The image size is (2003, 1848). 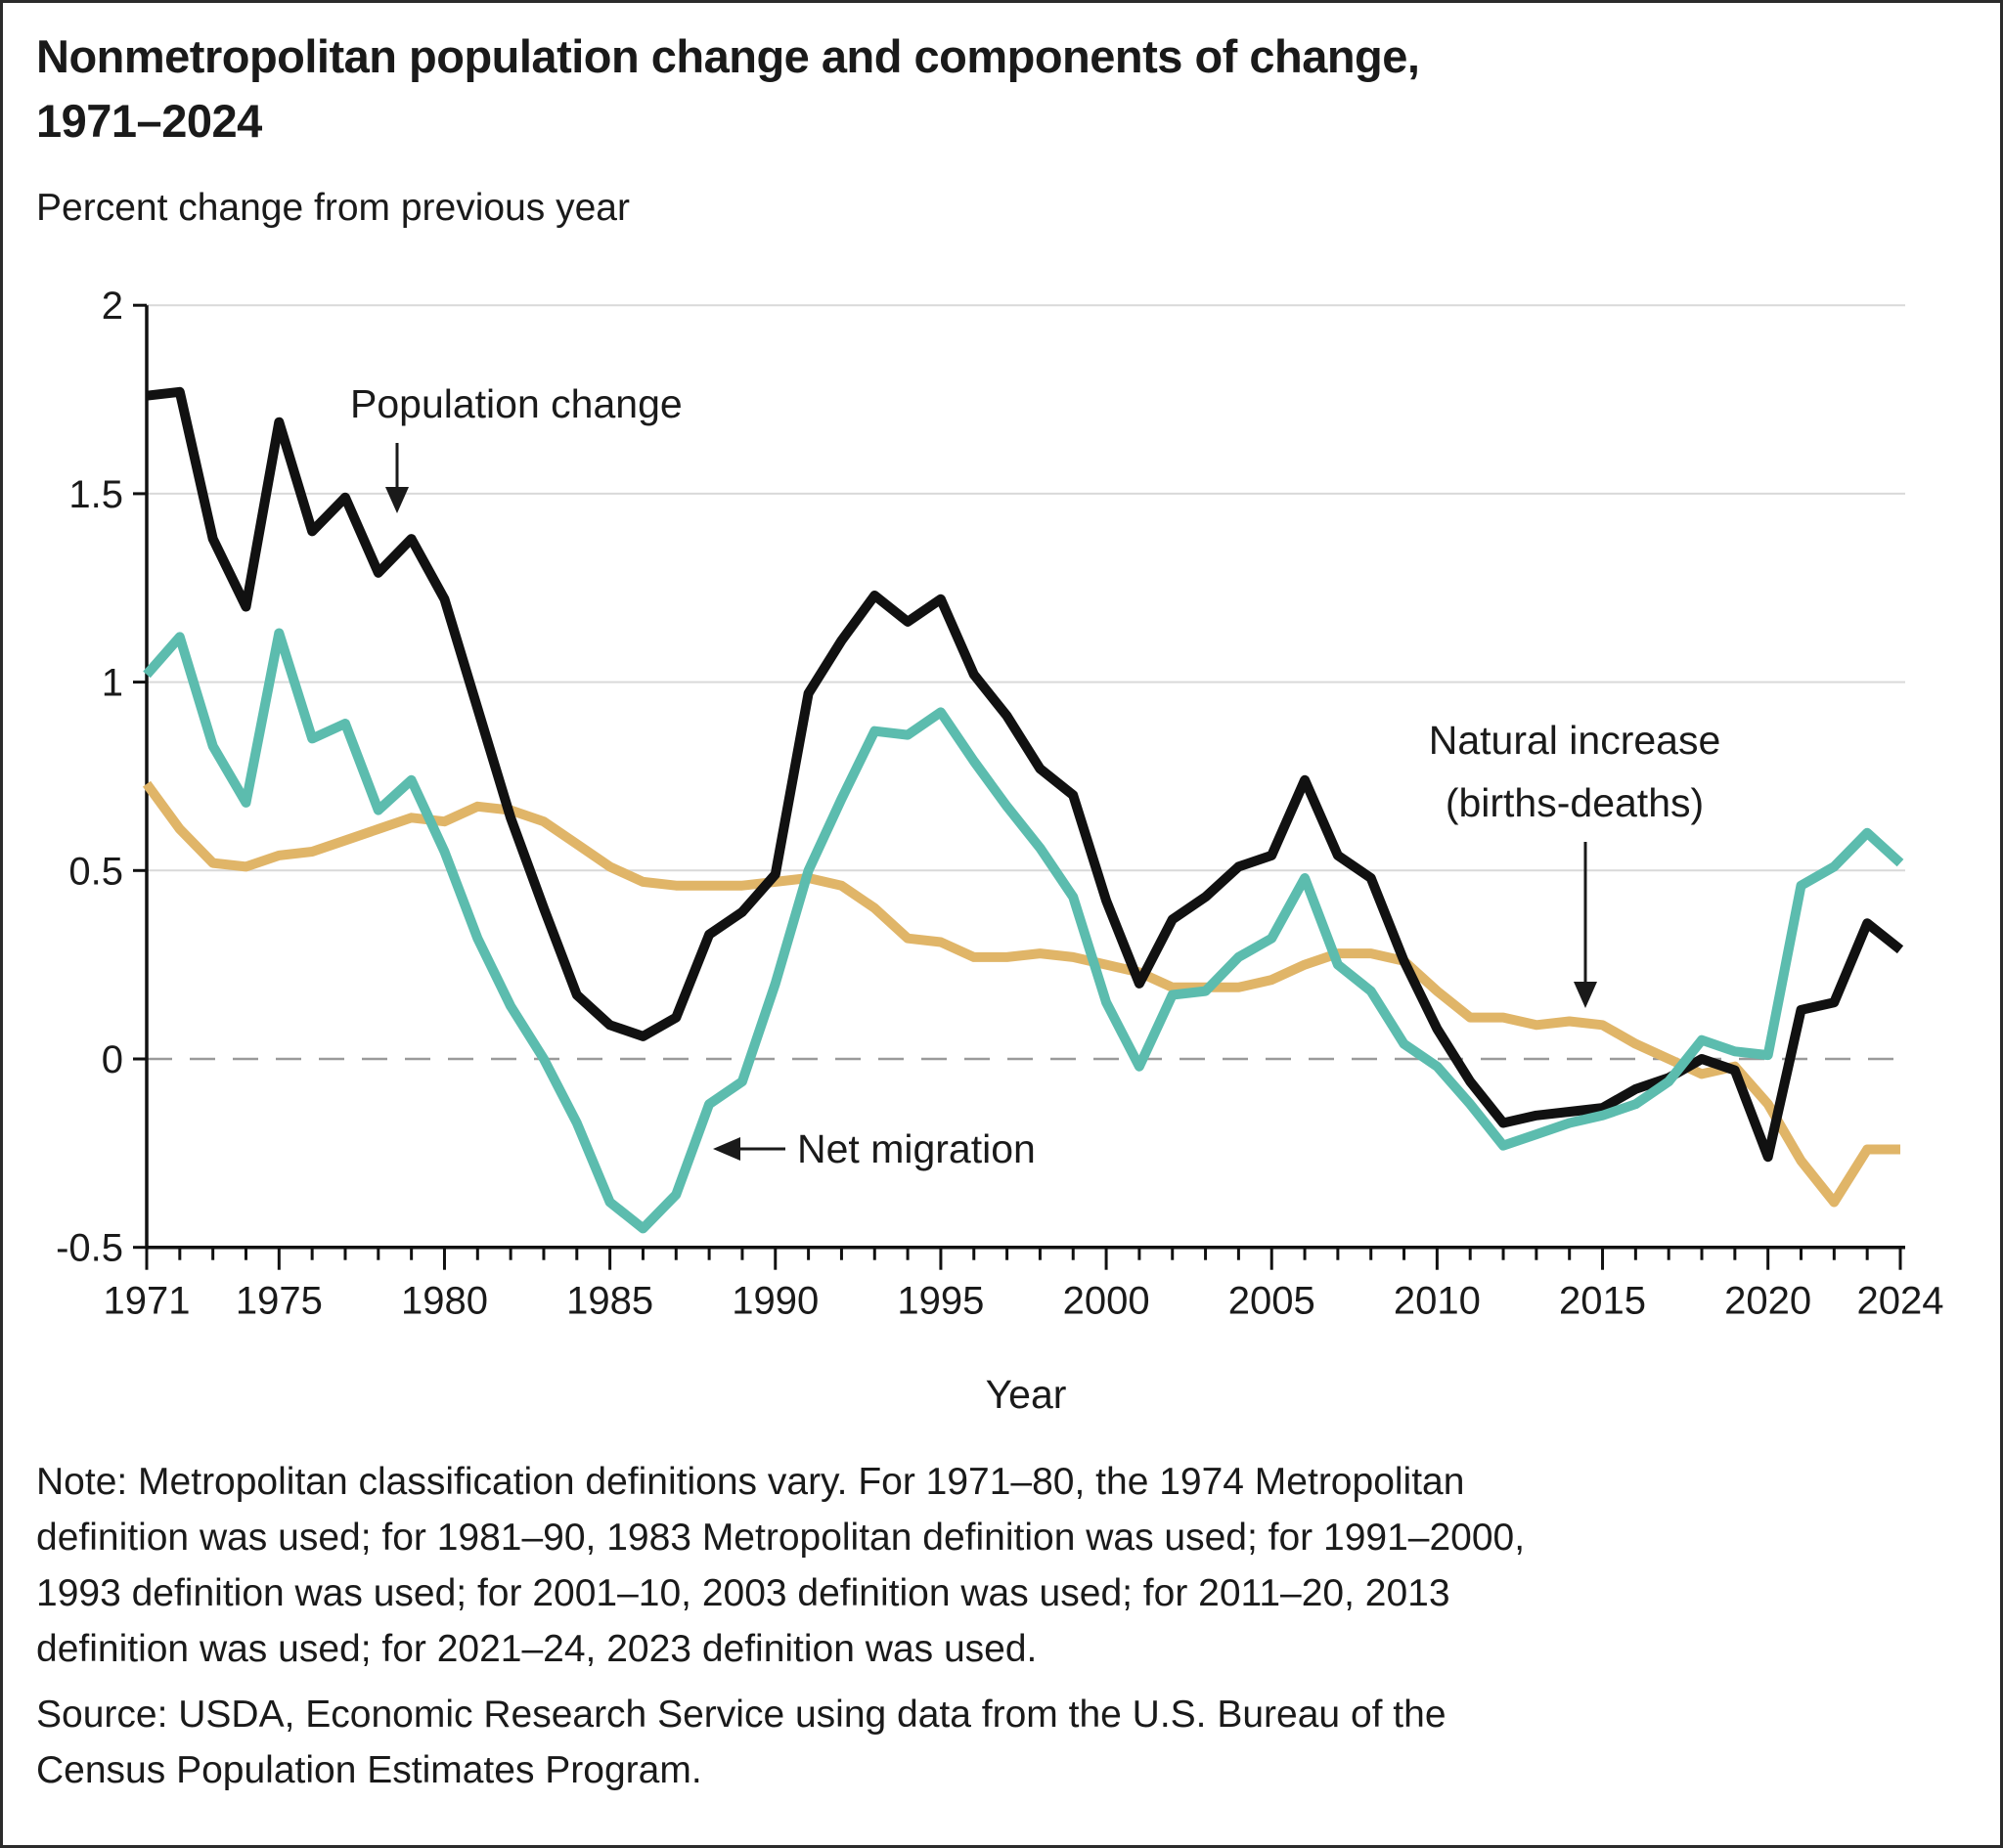 I want to click on y-tick-label: 1.5, so click(x=95, y=494).